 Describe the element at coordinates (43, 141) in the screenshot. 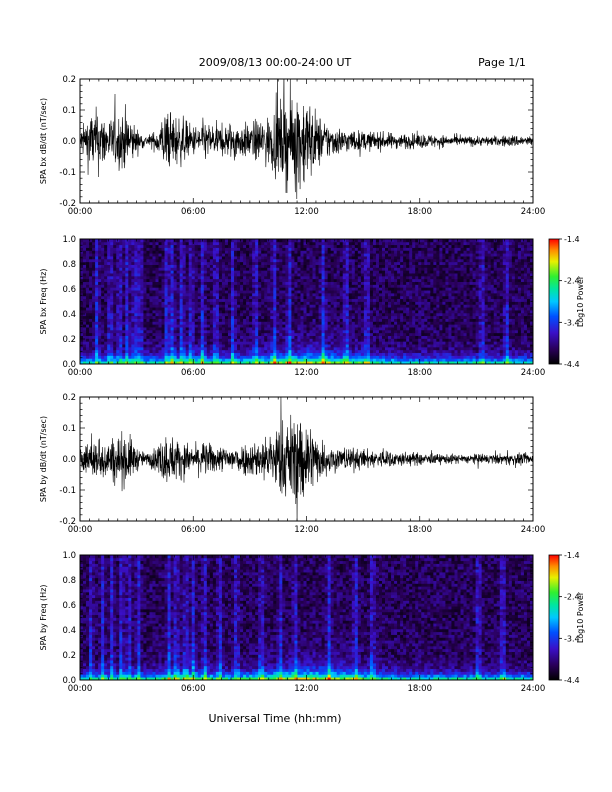

I see `y-axis-label: SPA bx dB/dt (nT/sec)` at that location.